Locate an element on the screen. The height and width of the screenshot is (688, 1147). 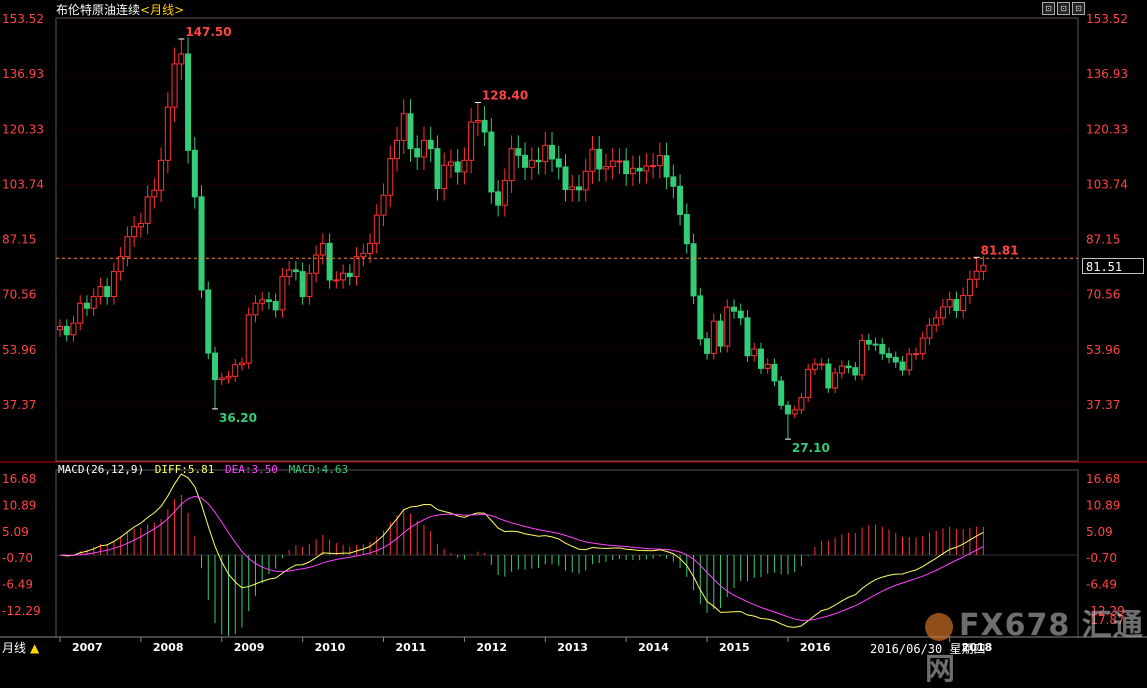
year-label: 2010 is located at coordinates (330, 647).